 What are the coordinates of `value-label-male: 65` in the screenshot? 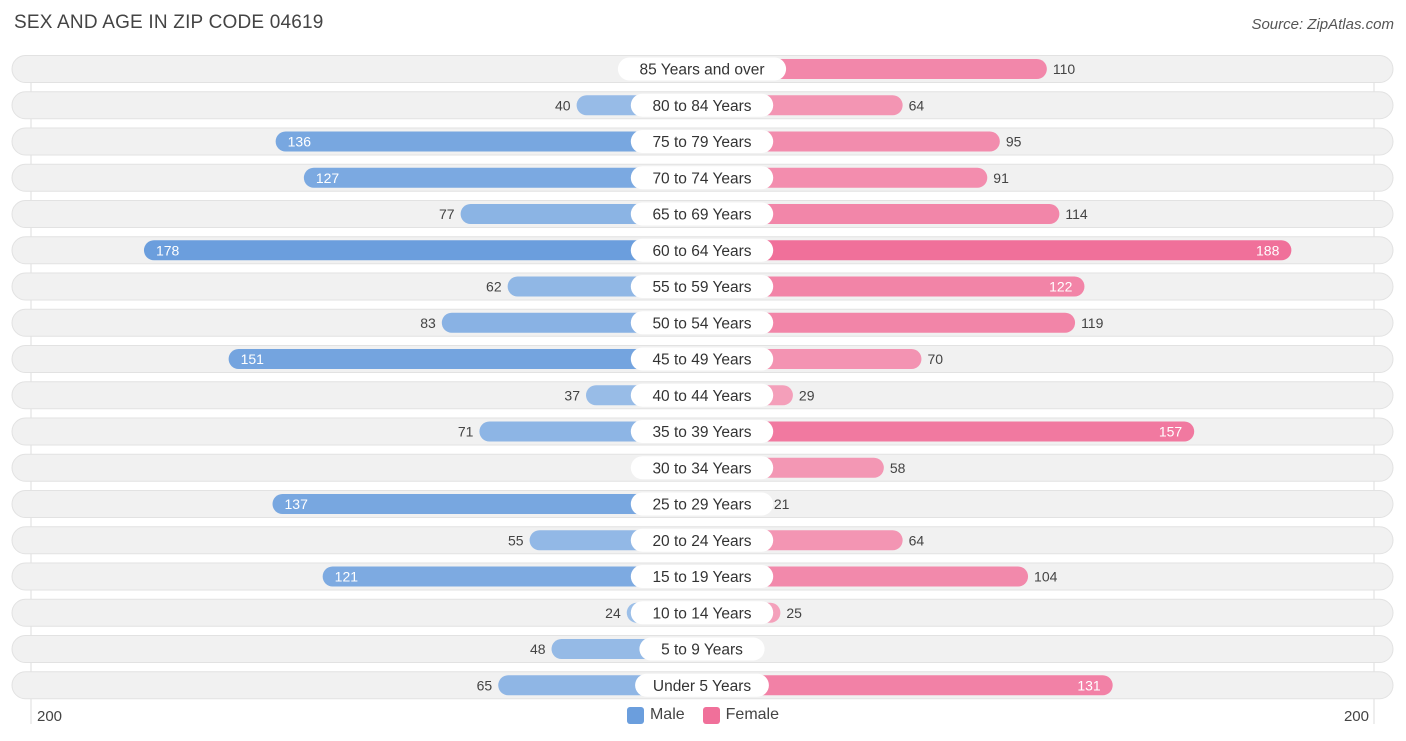 It's located at (485, 685).